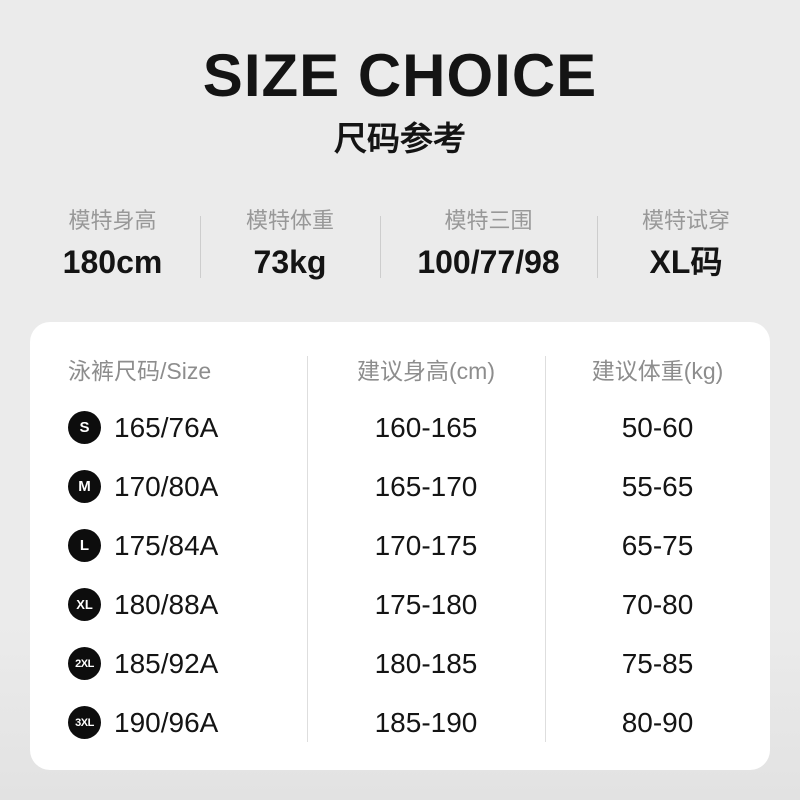 This screenshot has height=800, width=800. What do you see at coordinates (426, 545) in the screenshot?
I see `suggested-height: 170-175` at bounding box center [426, 545].